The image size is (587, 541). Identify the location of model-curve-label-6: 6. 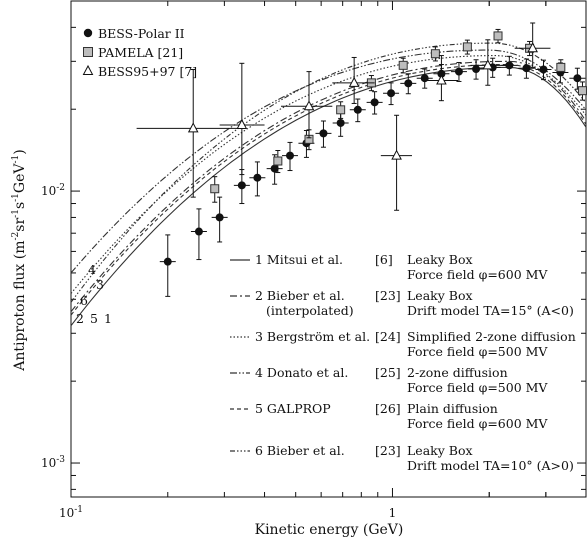
(84, 300).